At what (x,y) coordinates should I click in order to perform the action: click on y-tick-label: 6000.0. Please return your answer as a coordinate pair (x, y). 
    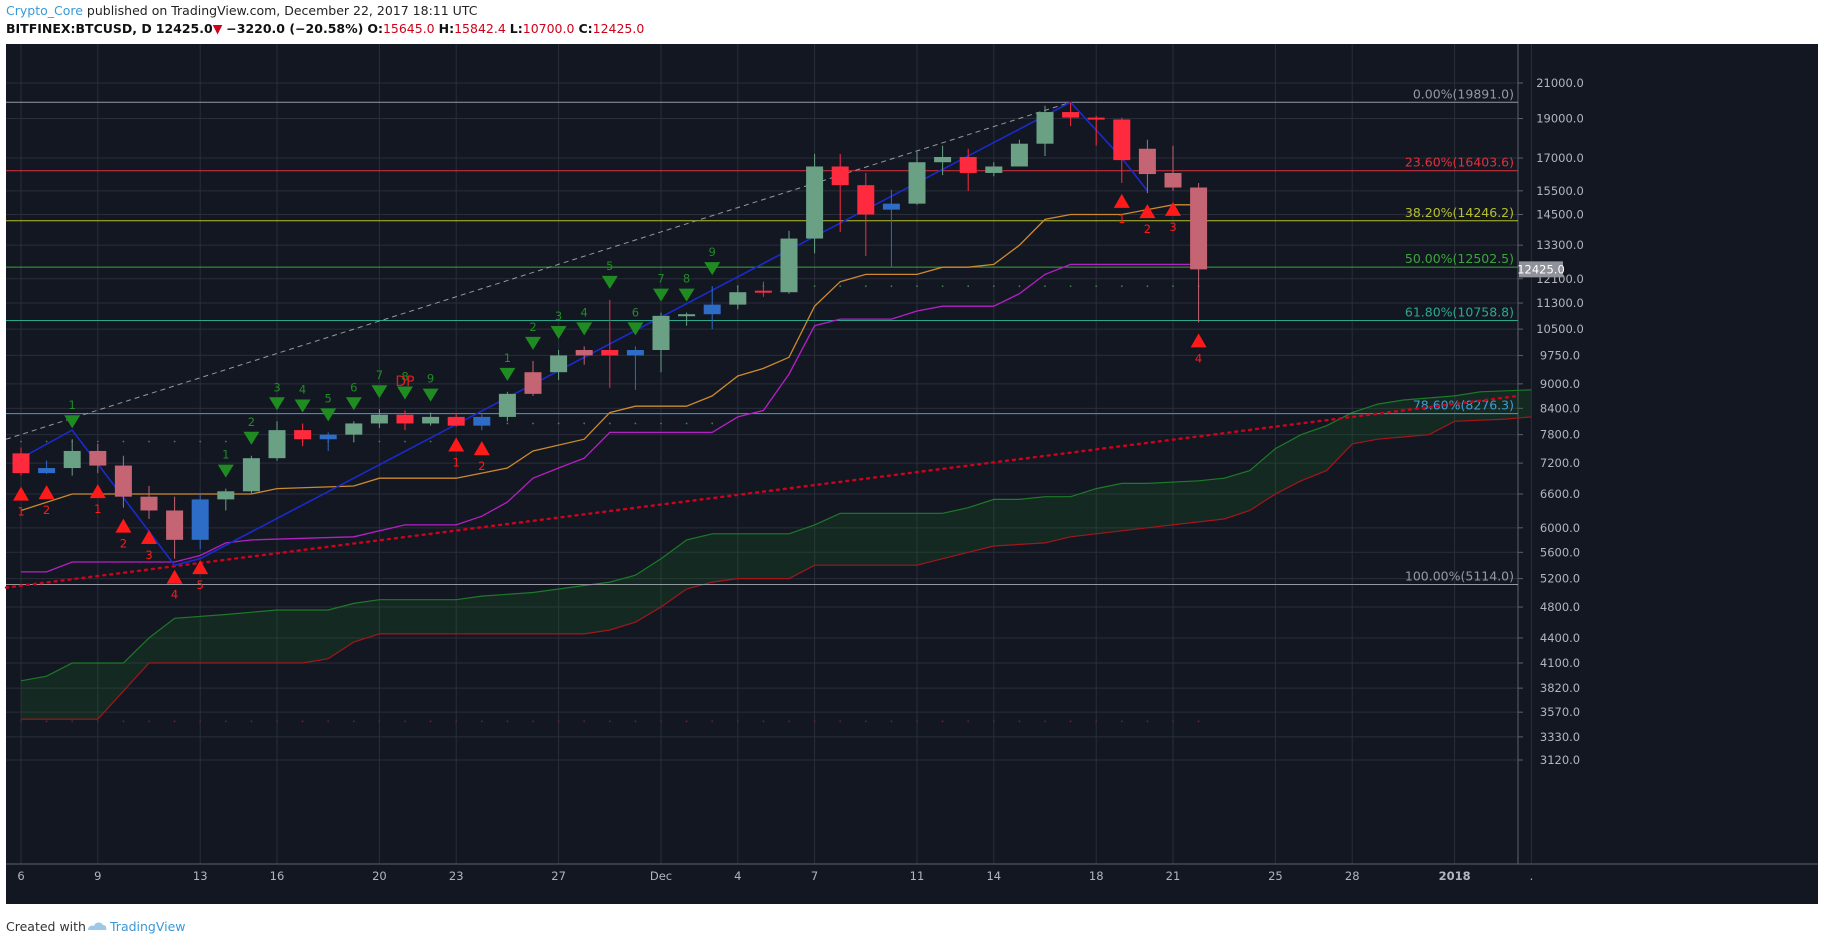
    Looking at the image, I should click on (1560, 528).